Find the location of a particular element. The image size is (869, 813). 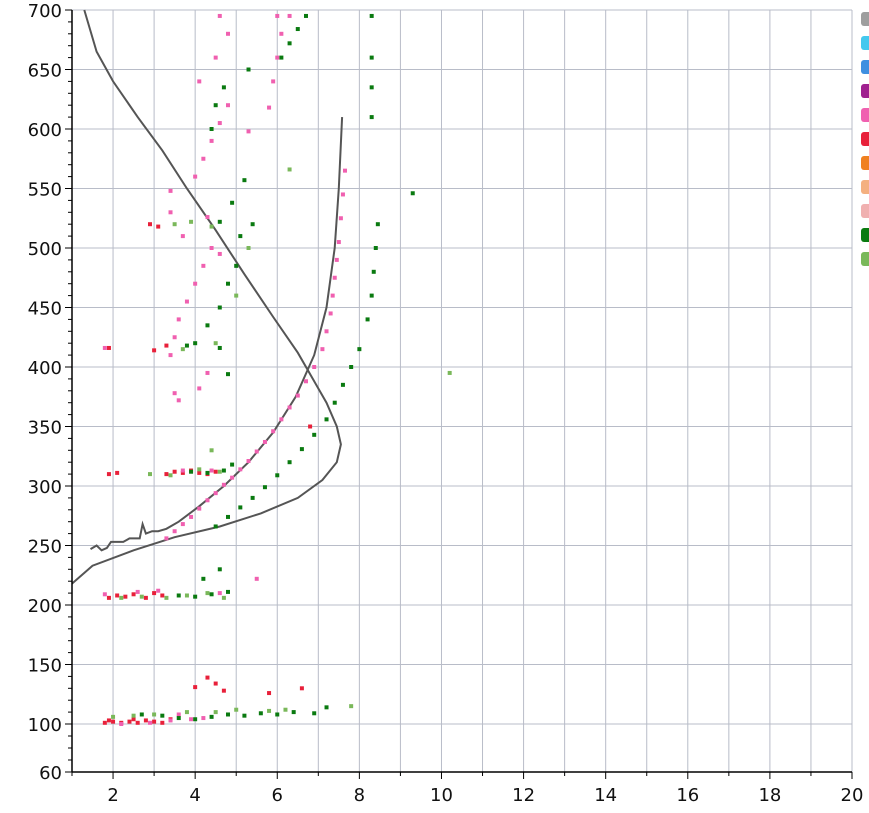

y-tick-label: 100 is located at coordinates (45, 725).